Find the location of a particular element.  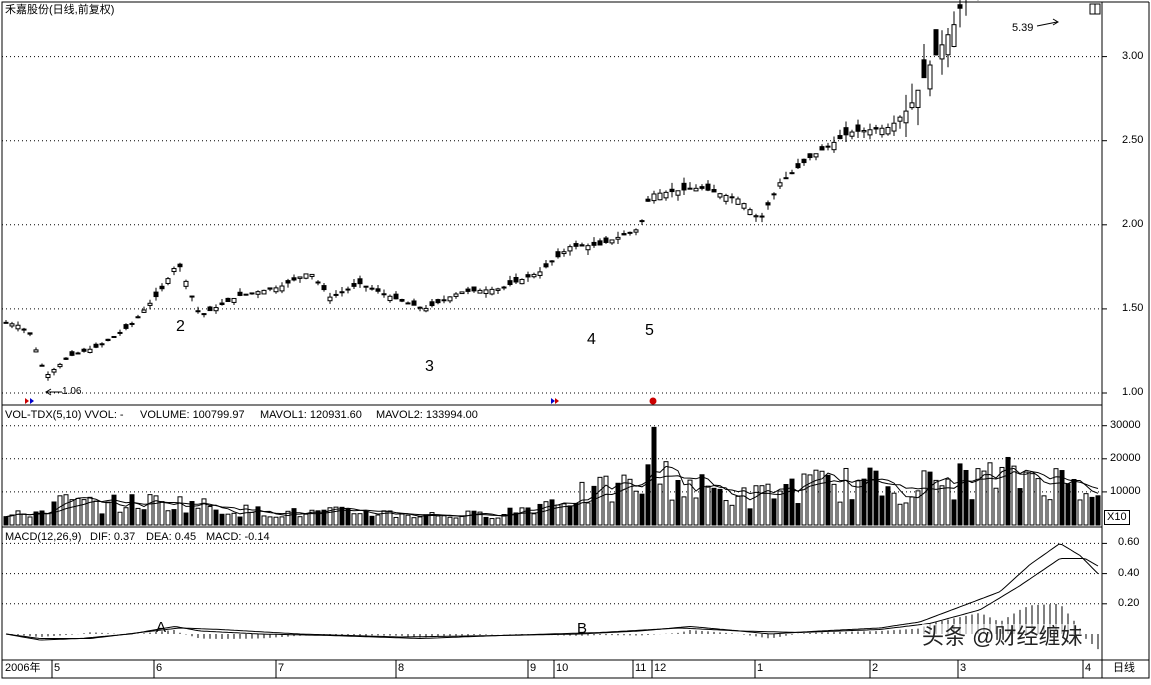

macd-tick-label: 0.60 is located at coordinates (1129, 542).